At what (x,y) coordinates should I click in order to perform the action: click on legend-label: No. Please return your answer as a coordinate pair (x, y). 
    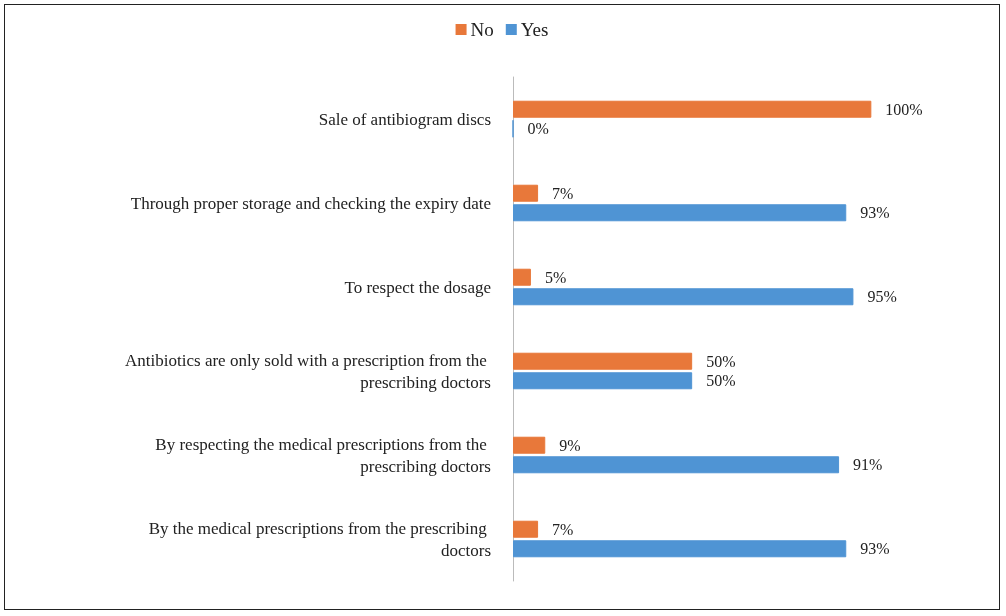
    Looking at the image, I should click on (482, 29).